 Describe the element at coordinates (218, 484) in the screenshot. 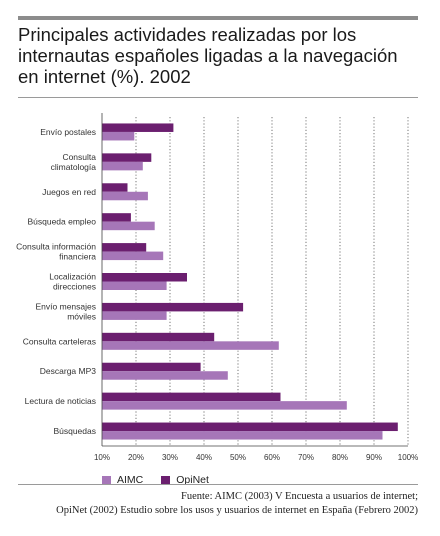

I see `bottom-rule` at that location.